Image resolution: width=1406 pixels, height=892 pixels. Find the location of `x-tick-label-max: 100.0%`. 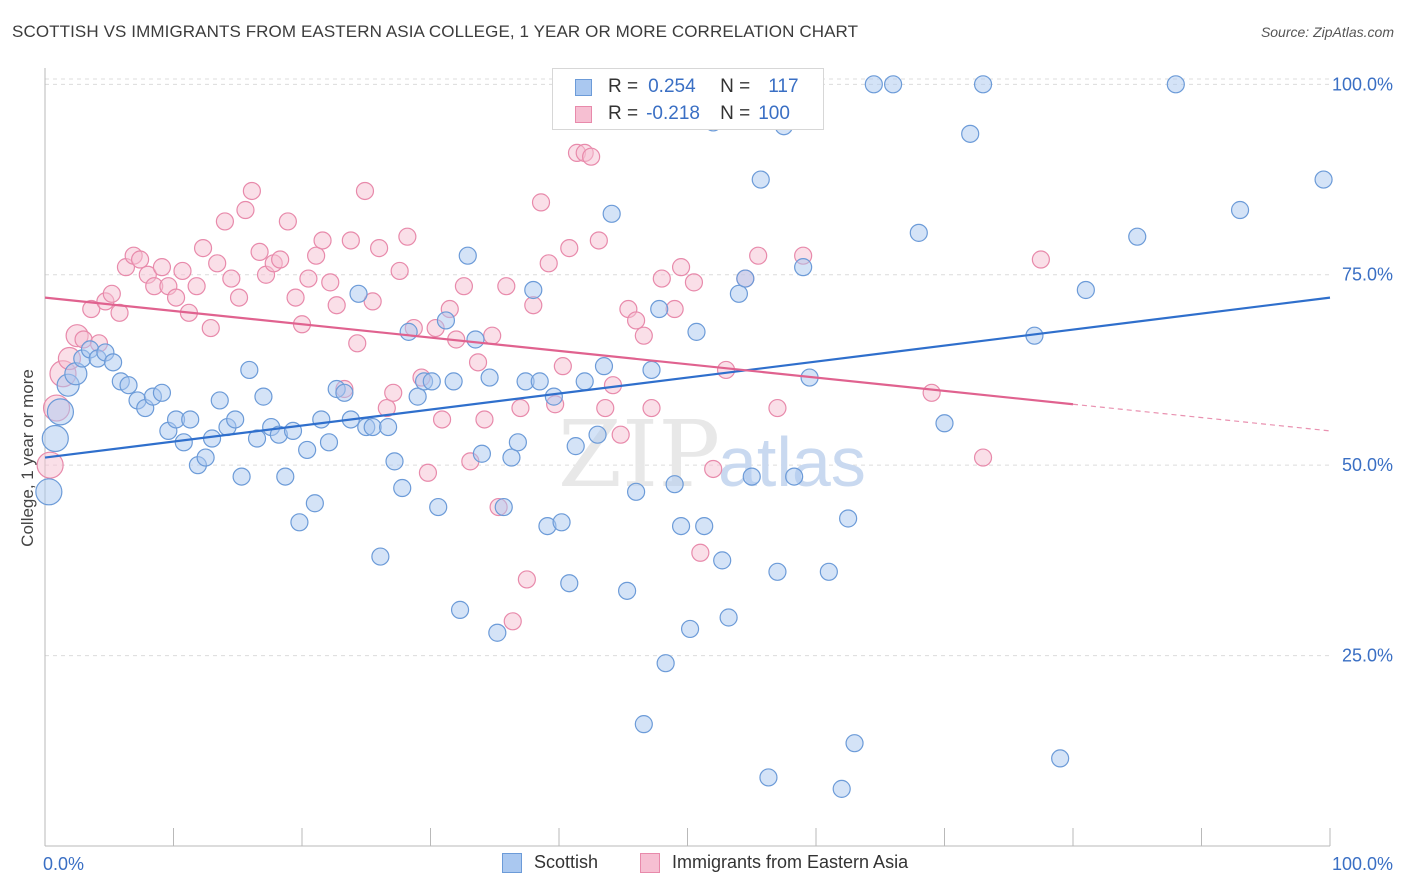

x-tick-label-max: 100.0% is located at coordinates (1362, 864).